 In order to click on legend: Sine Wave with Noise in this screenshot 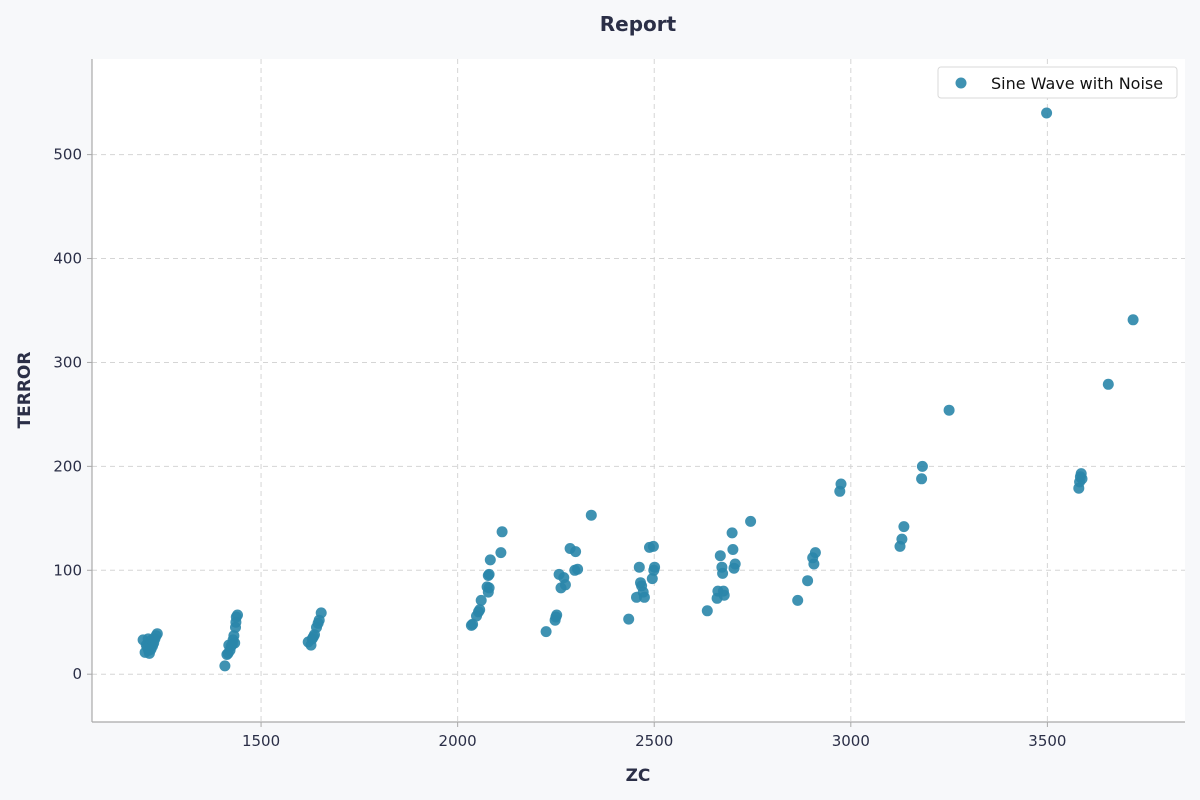, I will do `click(1057, 82)`.